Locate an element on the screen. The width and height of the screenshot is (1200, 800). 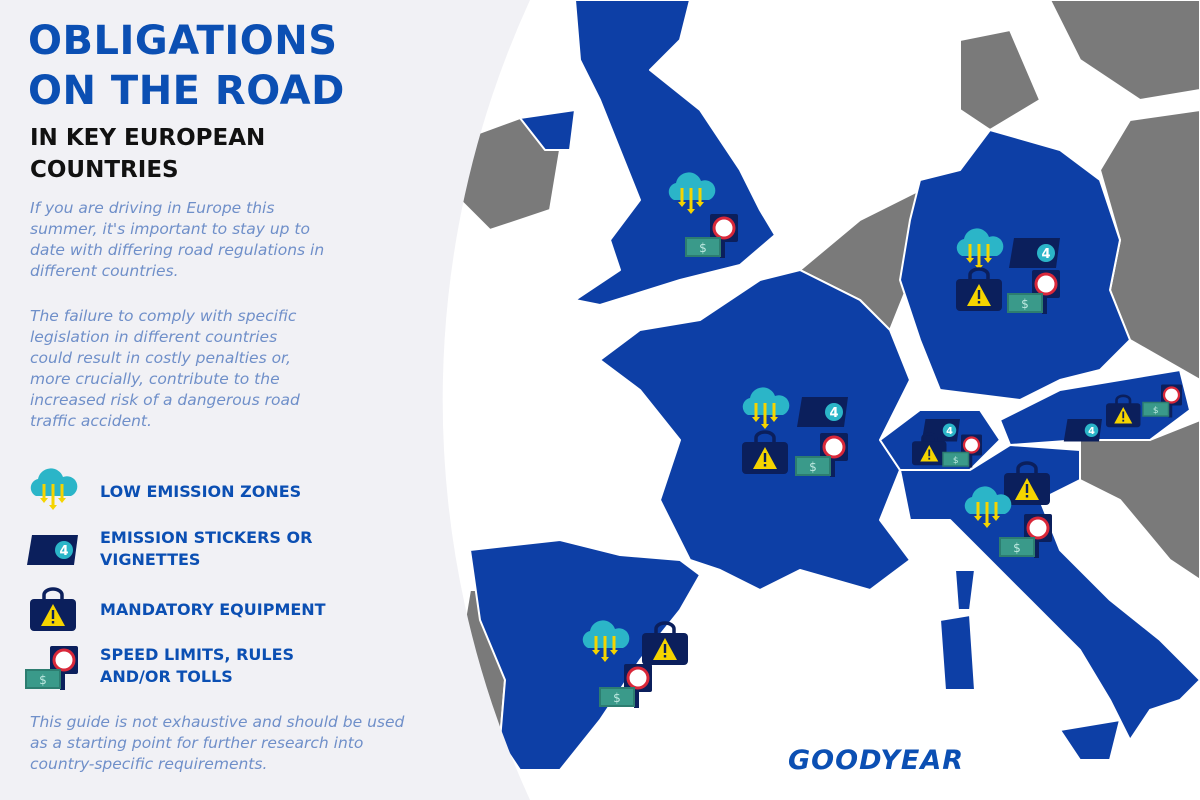
legend-item-emission-sticker: 4 EMISSION STICKERS OR VIGNETTES is located at coordinates (181, 549).